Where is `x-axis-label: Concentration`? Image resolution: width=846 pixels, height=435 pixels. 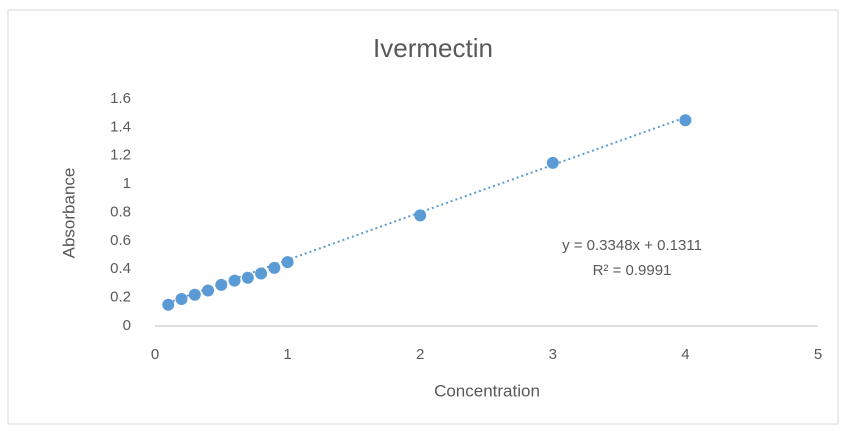 x-axis-label: Concentration is located at coordinates (487, 390).